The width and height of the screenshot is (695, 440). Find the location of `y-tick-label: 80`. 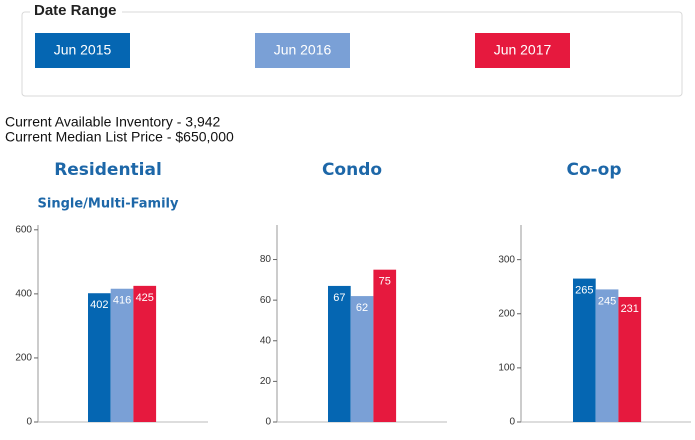

y-tick-label: 80 is located at coordinates (266, 259).